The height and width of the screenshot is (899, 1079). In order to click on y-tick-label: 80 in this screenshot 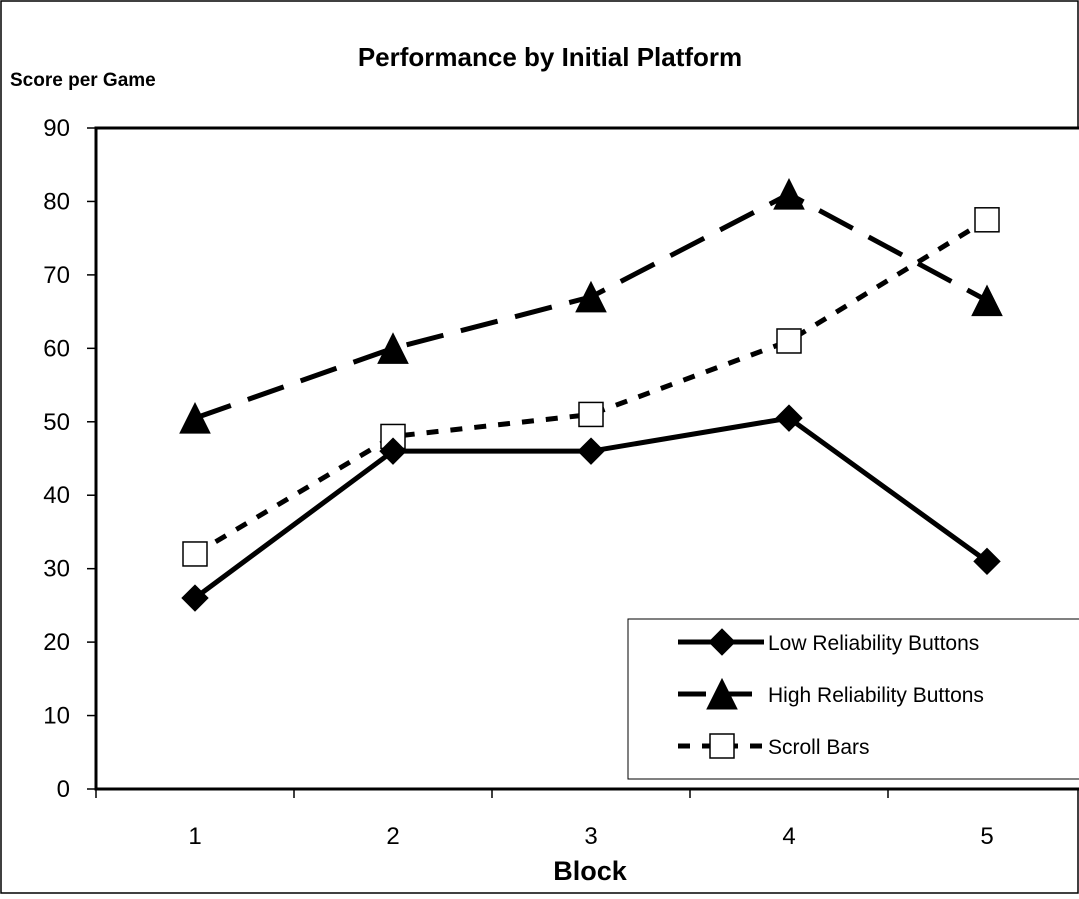, I will do `click(56, 201)`.